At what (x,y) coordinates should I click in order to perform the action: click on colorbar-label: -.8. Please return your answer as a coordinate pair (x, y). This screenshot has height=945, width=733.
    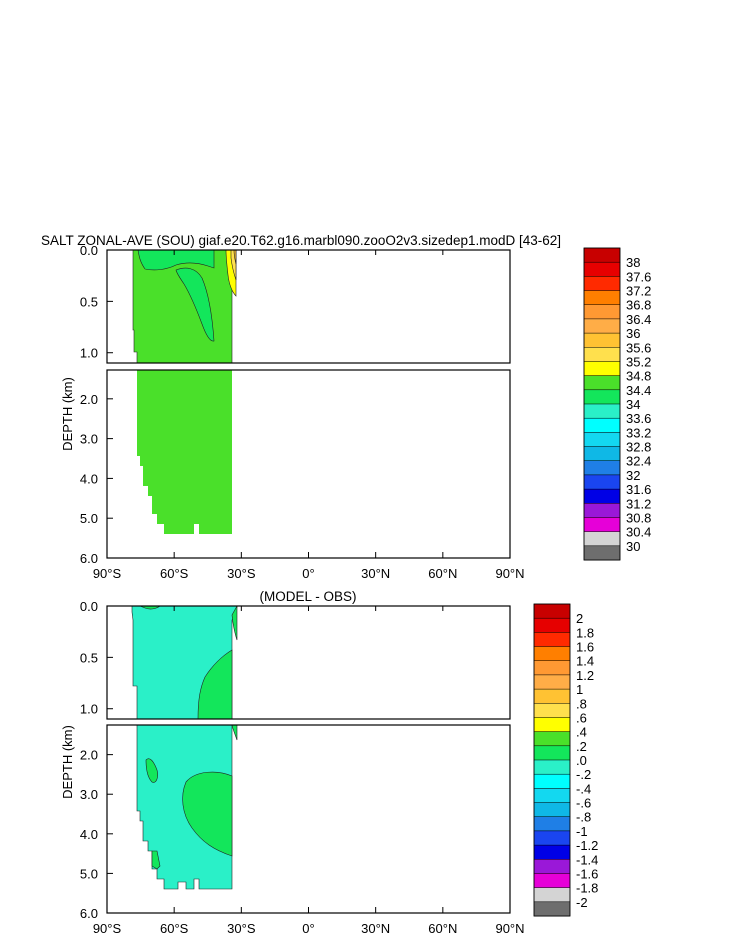
    Looking at the image, I should click on (583, 817).